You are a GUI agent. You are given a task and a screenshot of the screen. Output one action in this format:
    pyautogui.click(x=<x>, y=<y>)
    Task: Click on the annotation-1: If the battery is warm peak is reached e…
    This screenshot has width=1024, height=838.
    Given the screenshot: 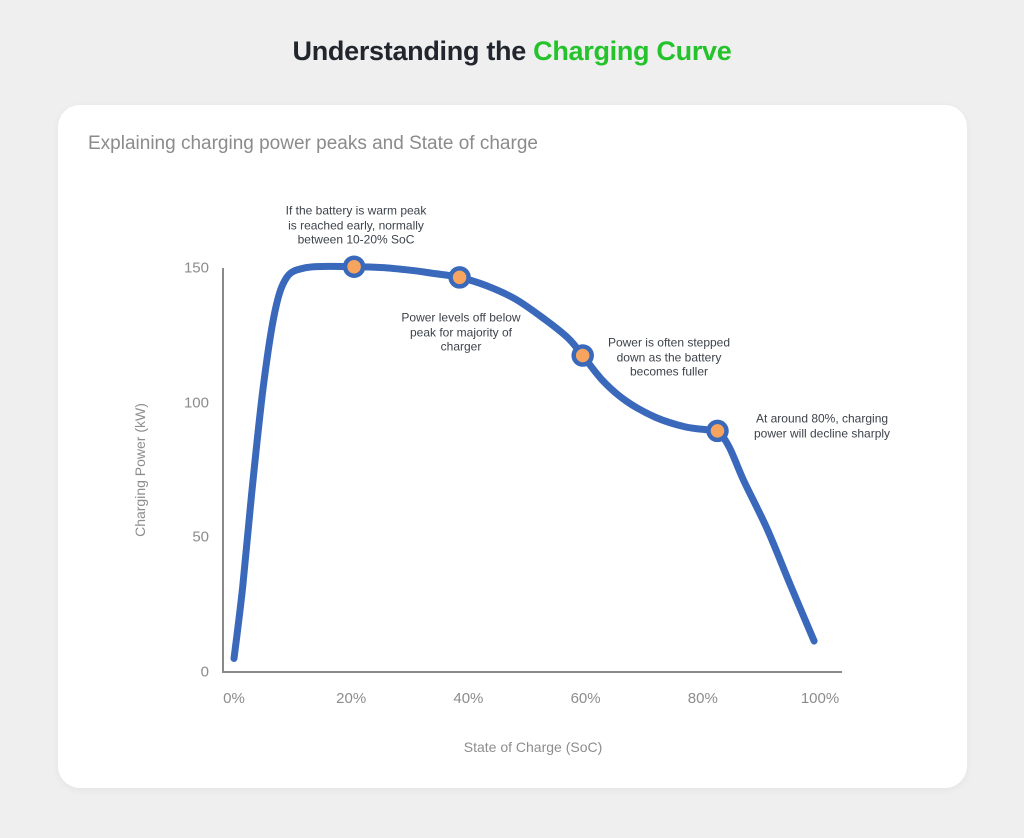 What is the action you would take?
    pyautogui.click(x=356, y=225)
    